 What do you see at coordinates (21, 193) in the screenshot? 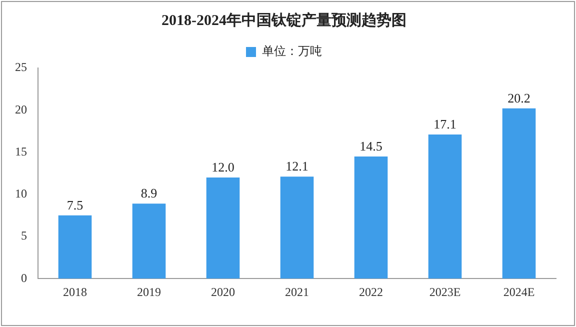
I see `y-tick-label: 10` at bounding box center [21, 193].